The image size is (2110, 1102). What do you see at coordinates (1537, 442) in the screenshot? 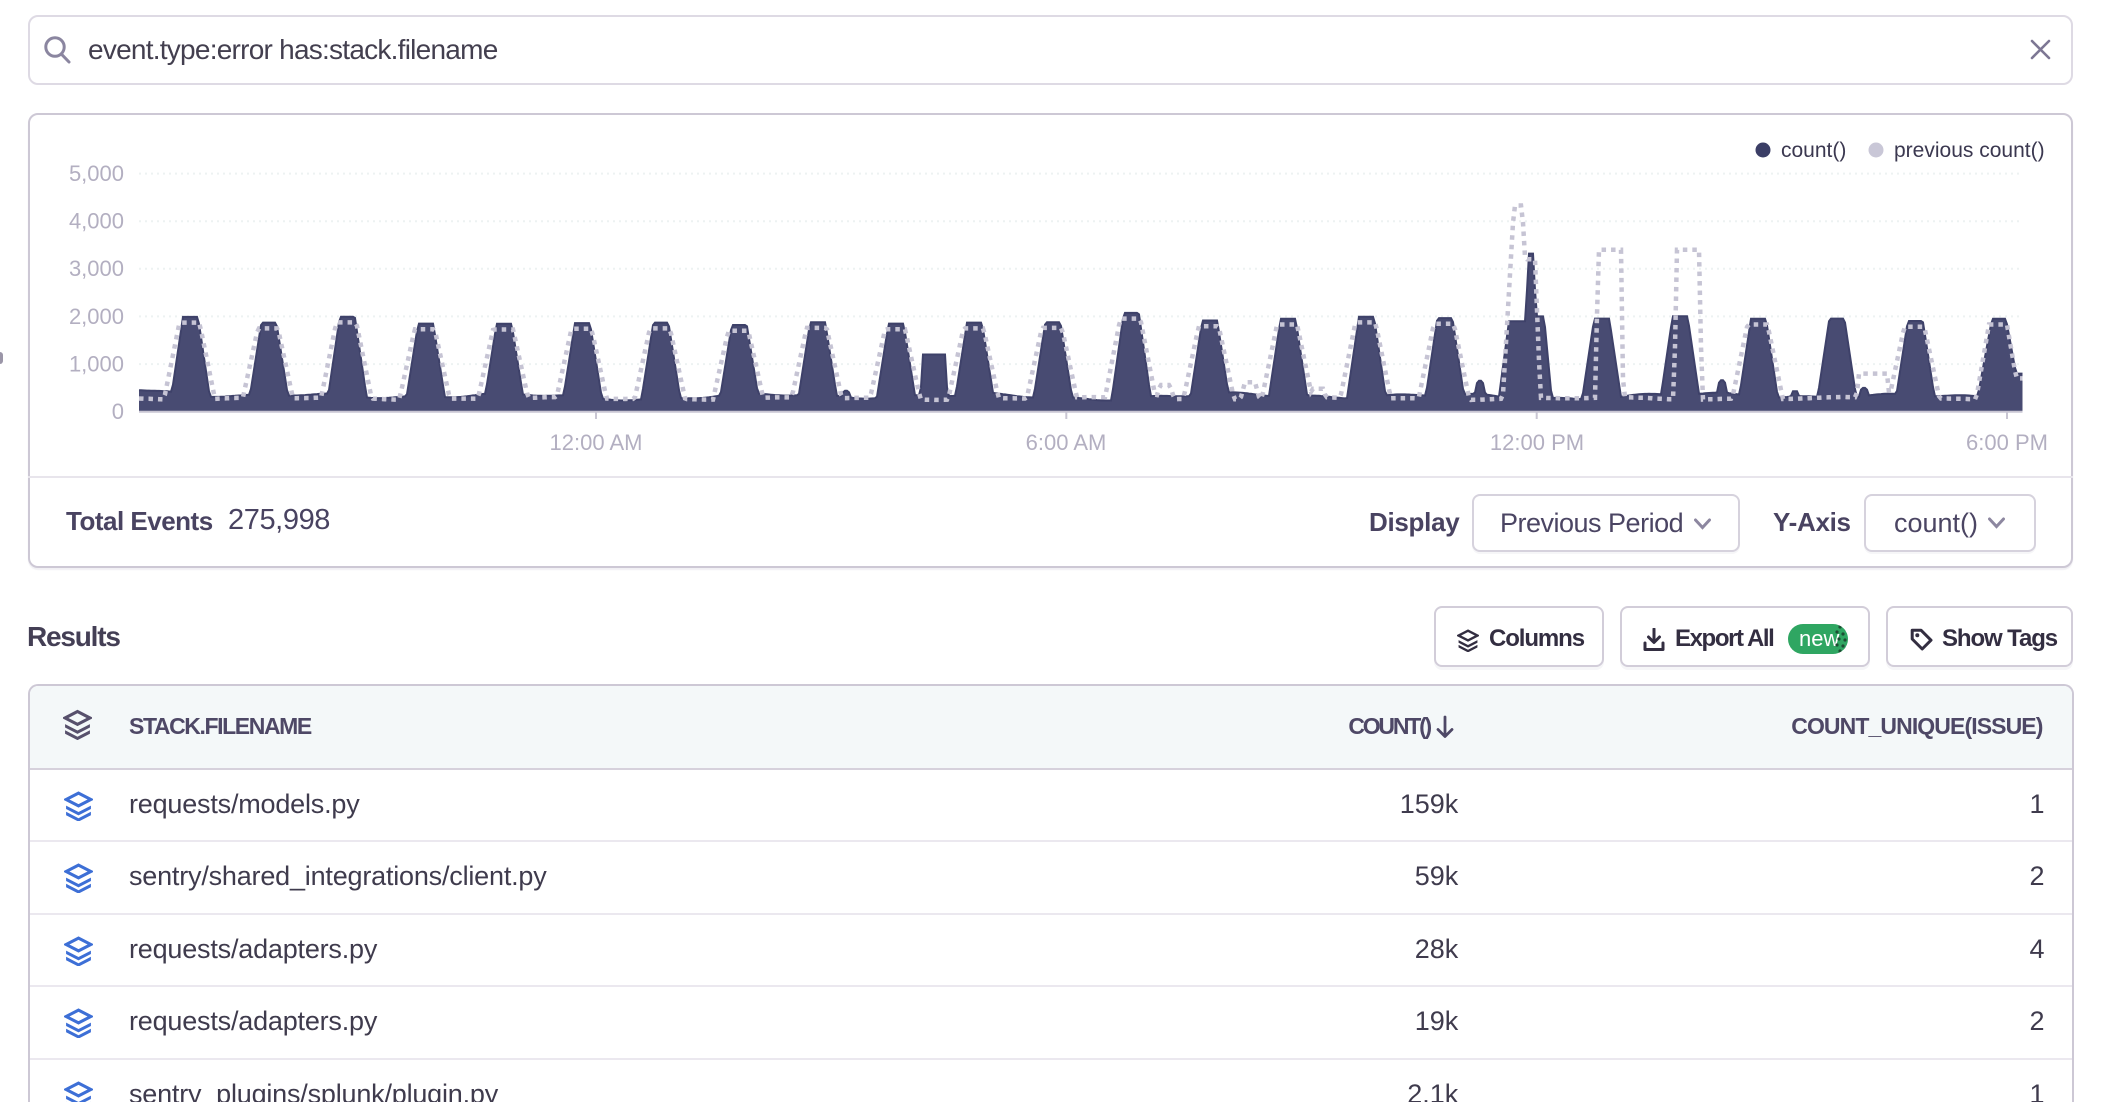
I see `svg-text: 12:00 PM` at bounding box center [1537, 442].